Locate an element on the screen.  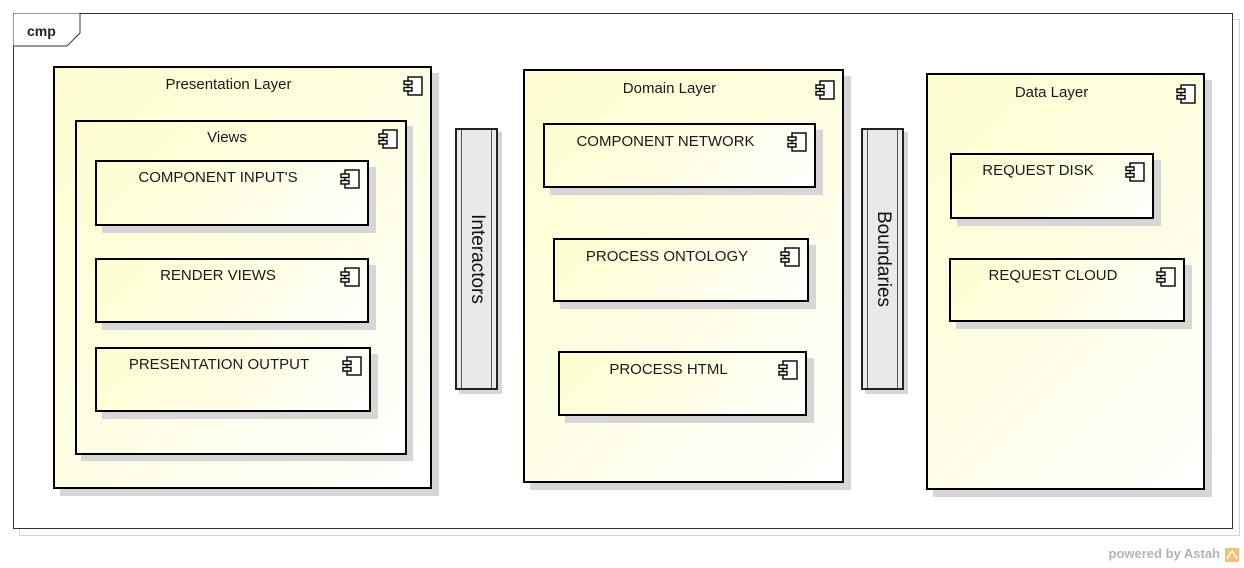
presentation-output-label: PRESENTATION OUTPUT is located at coordinates (219, 364).